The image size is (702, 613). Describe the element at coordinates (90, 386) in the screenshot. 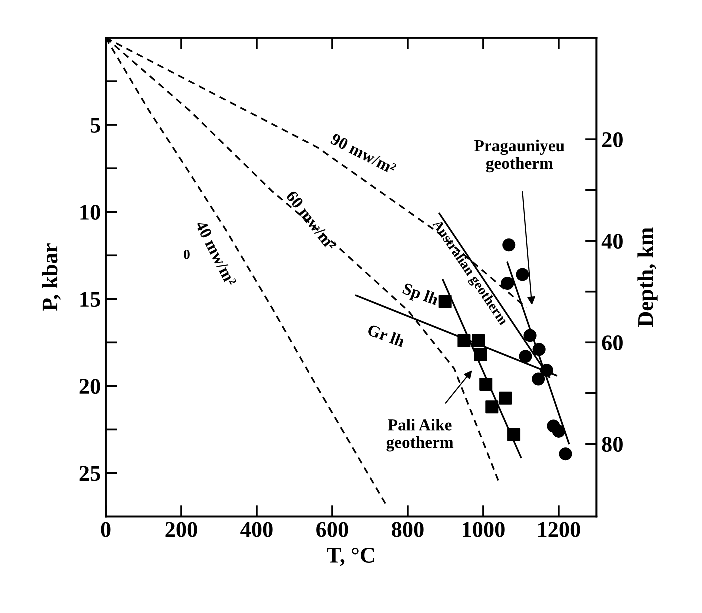

I see `y-tick-label: 20` at that location.